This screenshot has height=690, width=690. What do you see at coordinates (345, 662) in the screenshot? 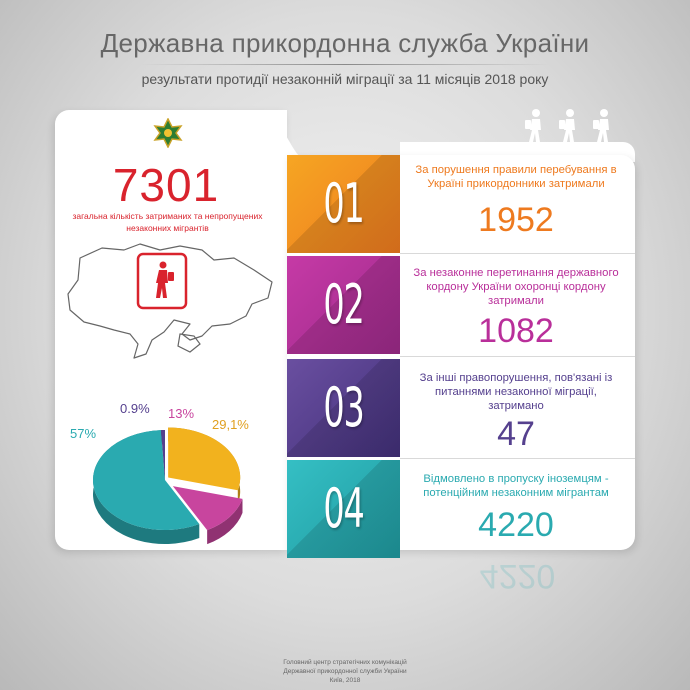
I see `footer-line: Головний центр стратегічних комунікацій` at bounding box center [345, 662].